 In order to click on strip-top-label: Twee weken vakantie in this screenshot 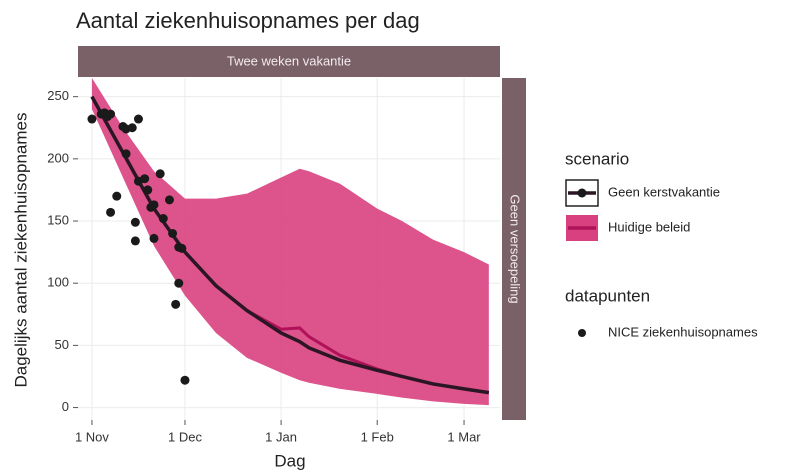, I will do `click(289, 60)`.